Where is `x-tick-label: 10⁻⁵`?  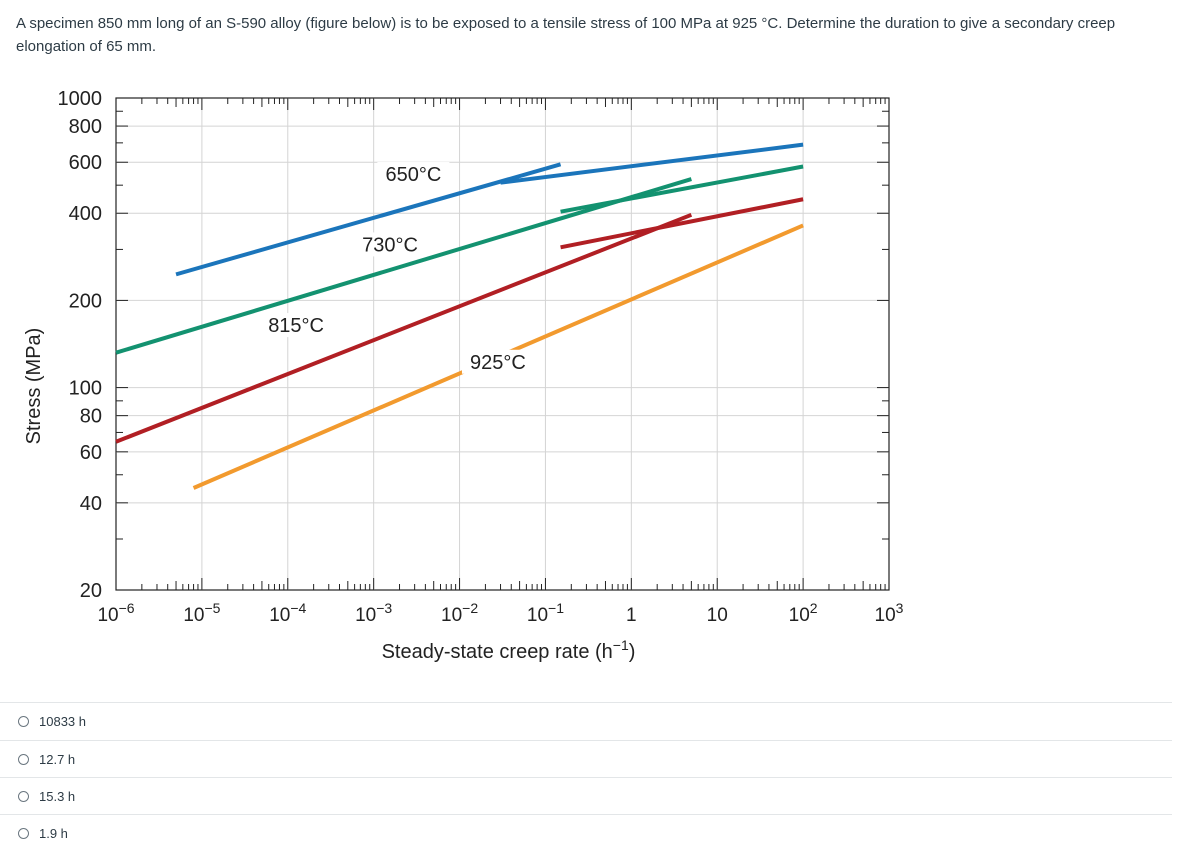 x-tick-label: 10⁻⁵ is located at coordinates (201, 613).